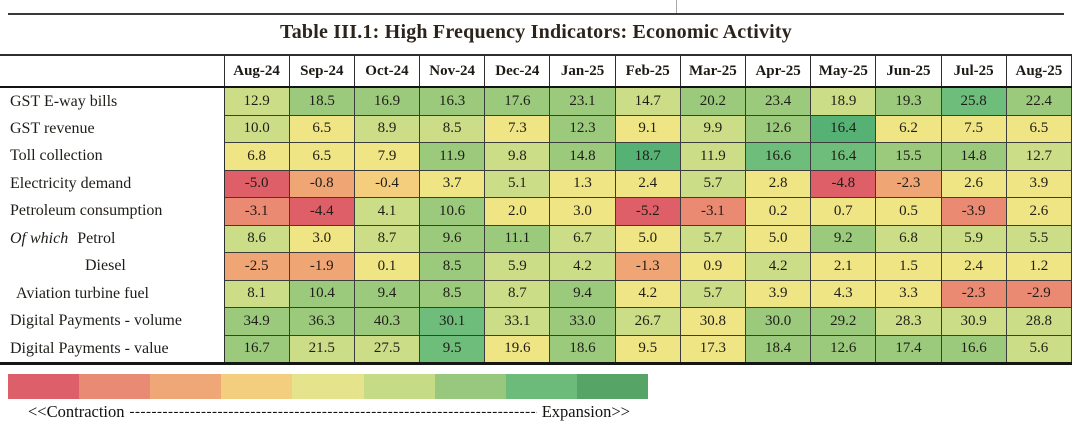 The height and width of the screenshot is (426, 1072). Describe the element at coordinates (582, 156) in the screenshot. I see `heatmap-cell: 14.8` at that location.